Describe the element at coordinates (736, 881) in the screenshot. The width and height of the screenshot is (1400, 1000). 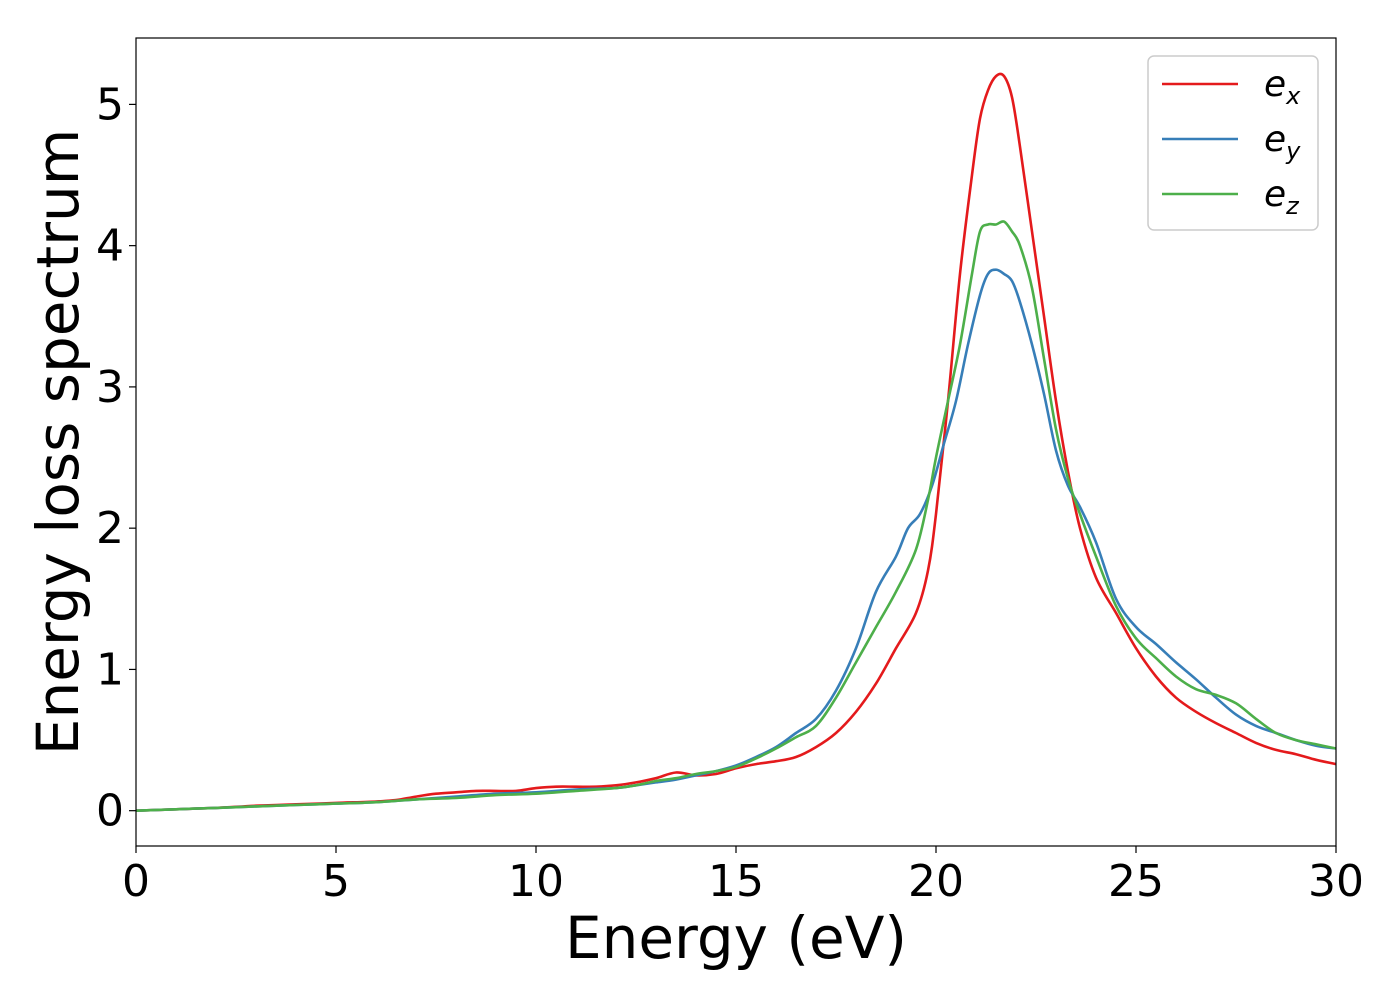
I see `x-tick-label: 15` at that location.